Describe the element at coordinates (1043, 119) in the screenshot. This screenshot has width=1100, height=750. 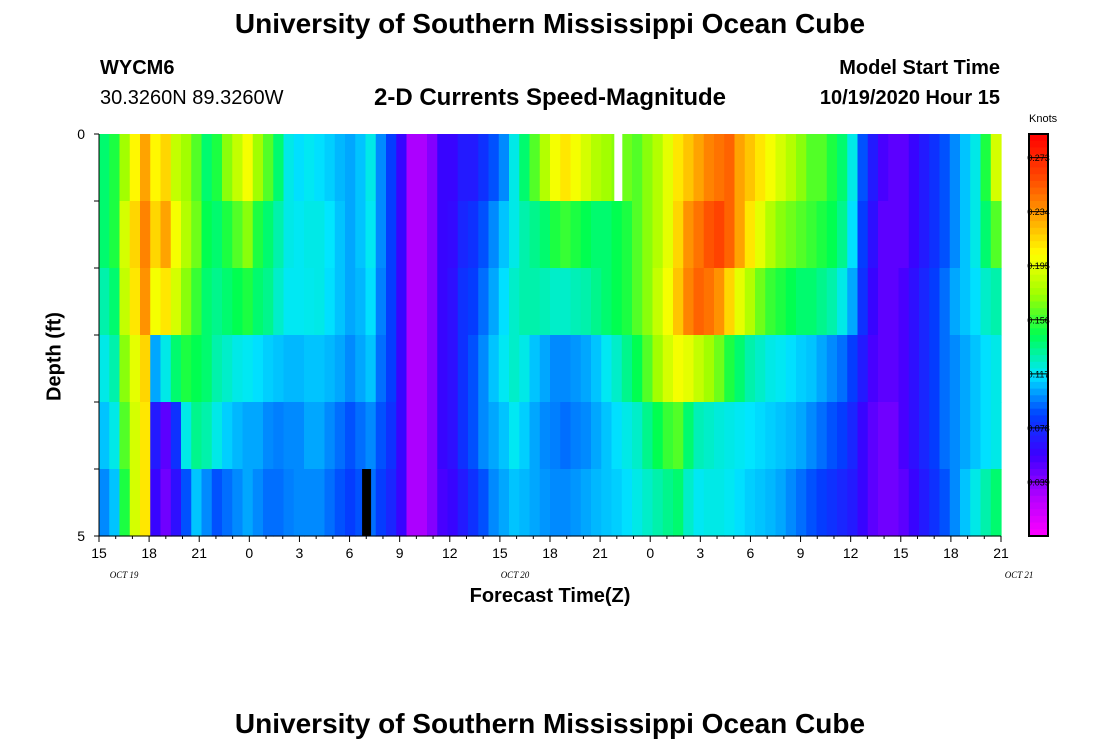
I see `colorbar-unit-label: Knots` at that location.